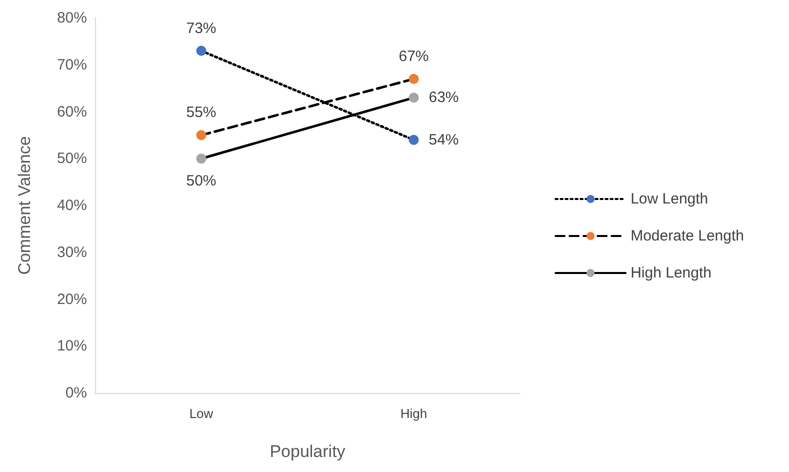 This screenshot has height=472, width=789. What do you see at coordinates (71, 159) in the screenshot?
I see `y-tick-label: 50%` at bounding box center [71, 159].